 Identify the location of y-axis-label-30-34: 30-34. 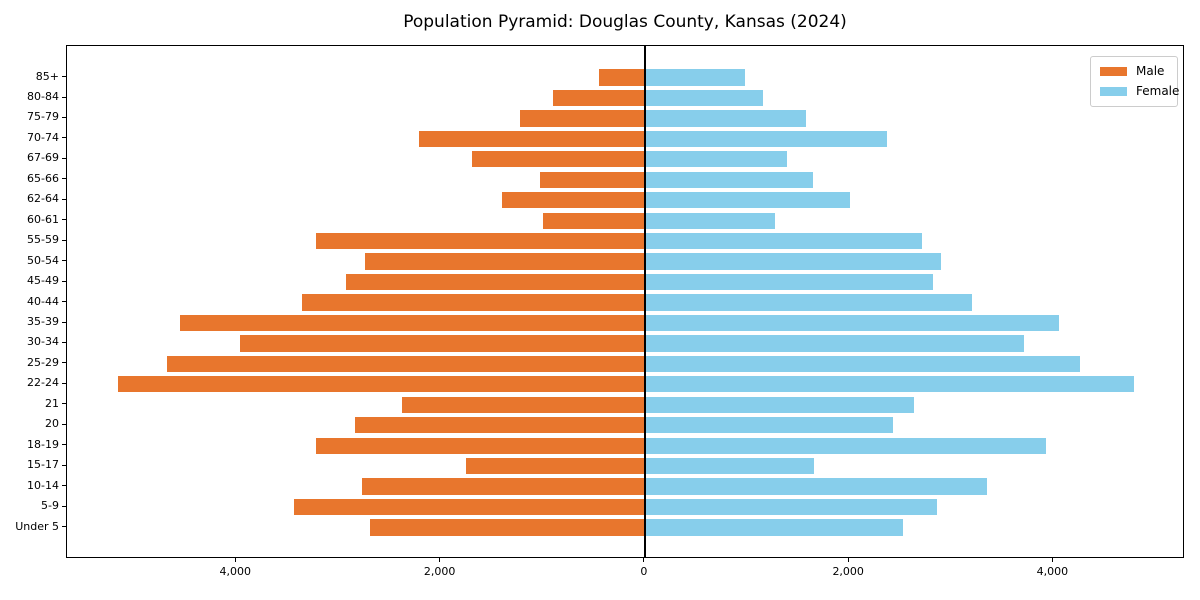
(43, 342).